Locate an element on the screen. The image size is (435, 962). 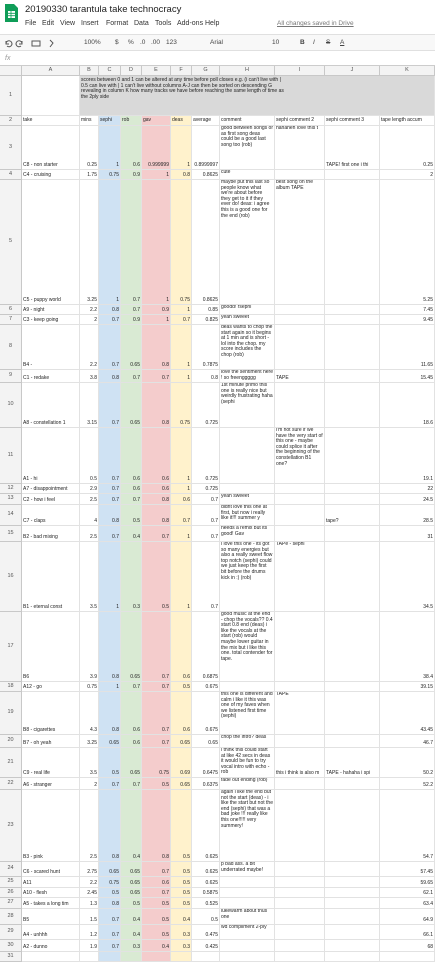
row-header: 1 is located at coordinates (11, 96).